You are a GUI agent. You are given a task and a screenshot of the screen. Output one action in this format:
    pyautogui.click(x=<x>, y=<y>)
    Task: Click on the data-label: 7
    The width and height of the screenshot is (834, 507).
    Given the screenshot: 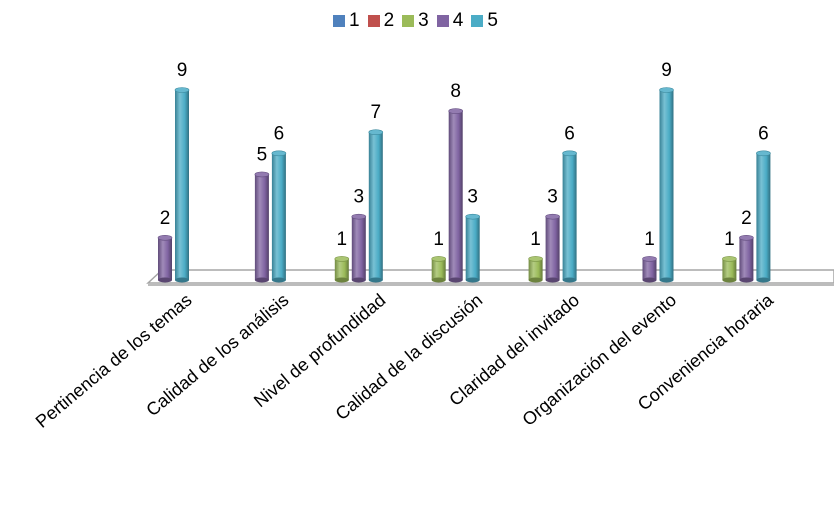 What is the action you would take?
    pyautogui.click(x=376, y=112)
    